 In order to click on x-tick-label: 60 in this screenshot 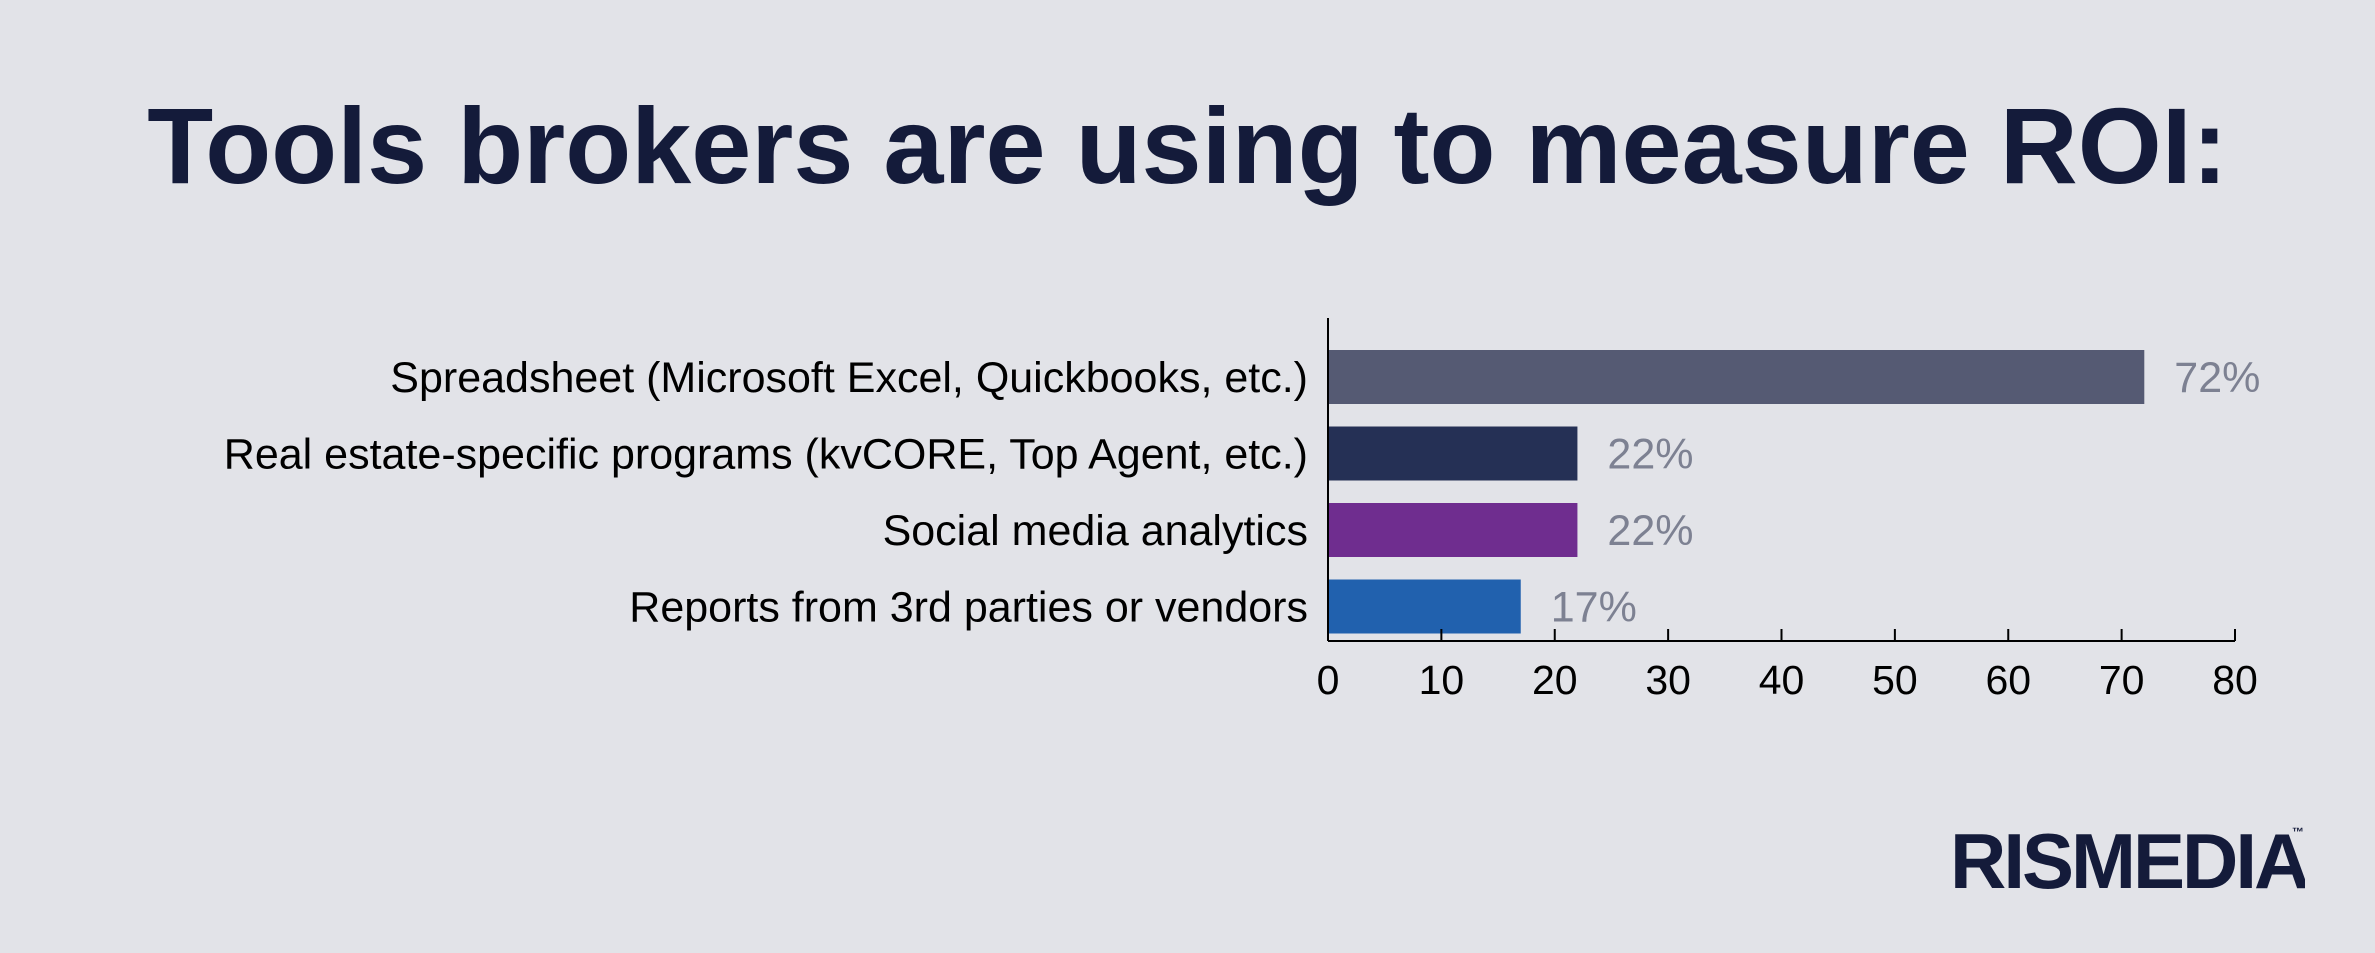, I will do `click(2008, 680)`.